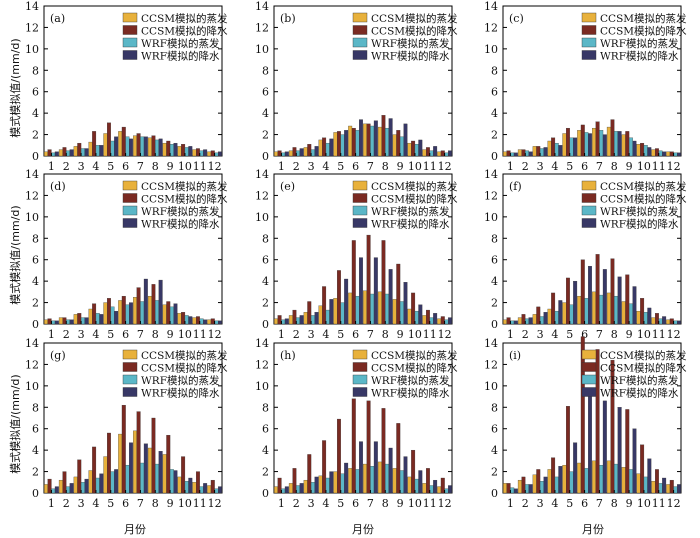 The height and width of the screenshot is (538, 700). What do you see at coordinates (170, 503) in the screenshot?
I see `x-tick-label: 9` at bounding box center [170, 503].